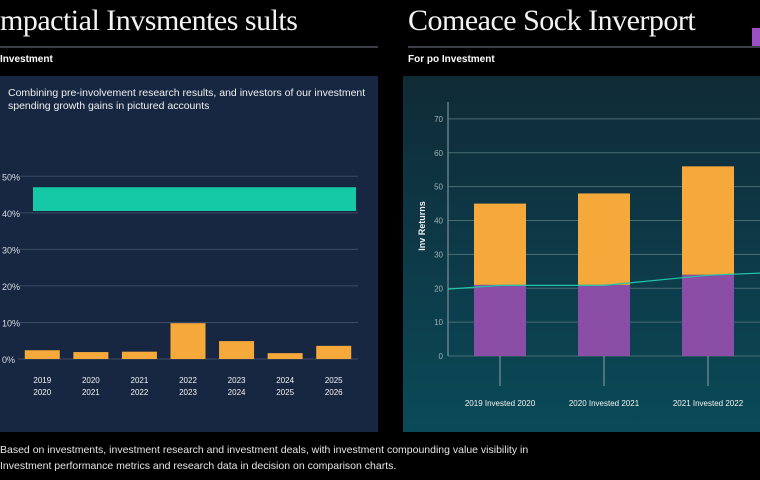  Describe the element at coordinates (438, 153) in the screenshot. I see `right-ytick-label: 60` at that location.